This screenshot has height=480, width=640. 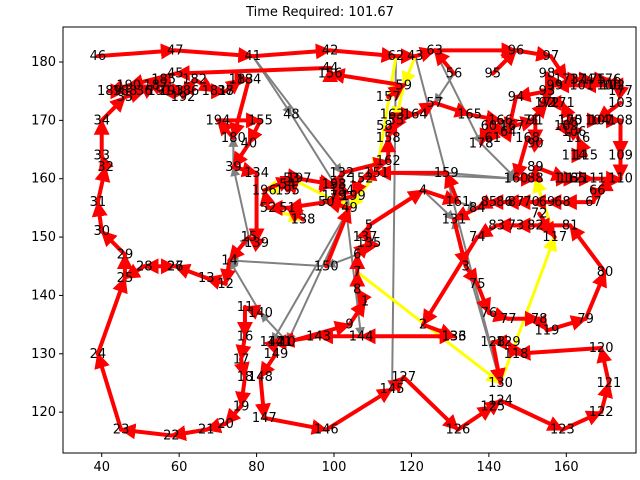 What do you see at coordinates (249, 144) in the screenshot?
I see `node-label: 40` at bounding box center [249, 144].